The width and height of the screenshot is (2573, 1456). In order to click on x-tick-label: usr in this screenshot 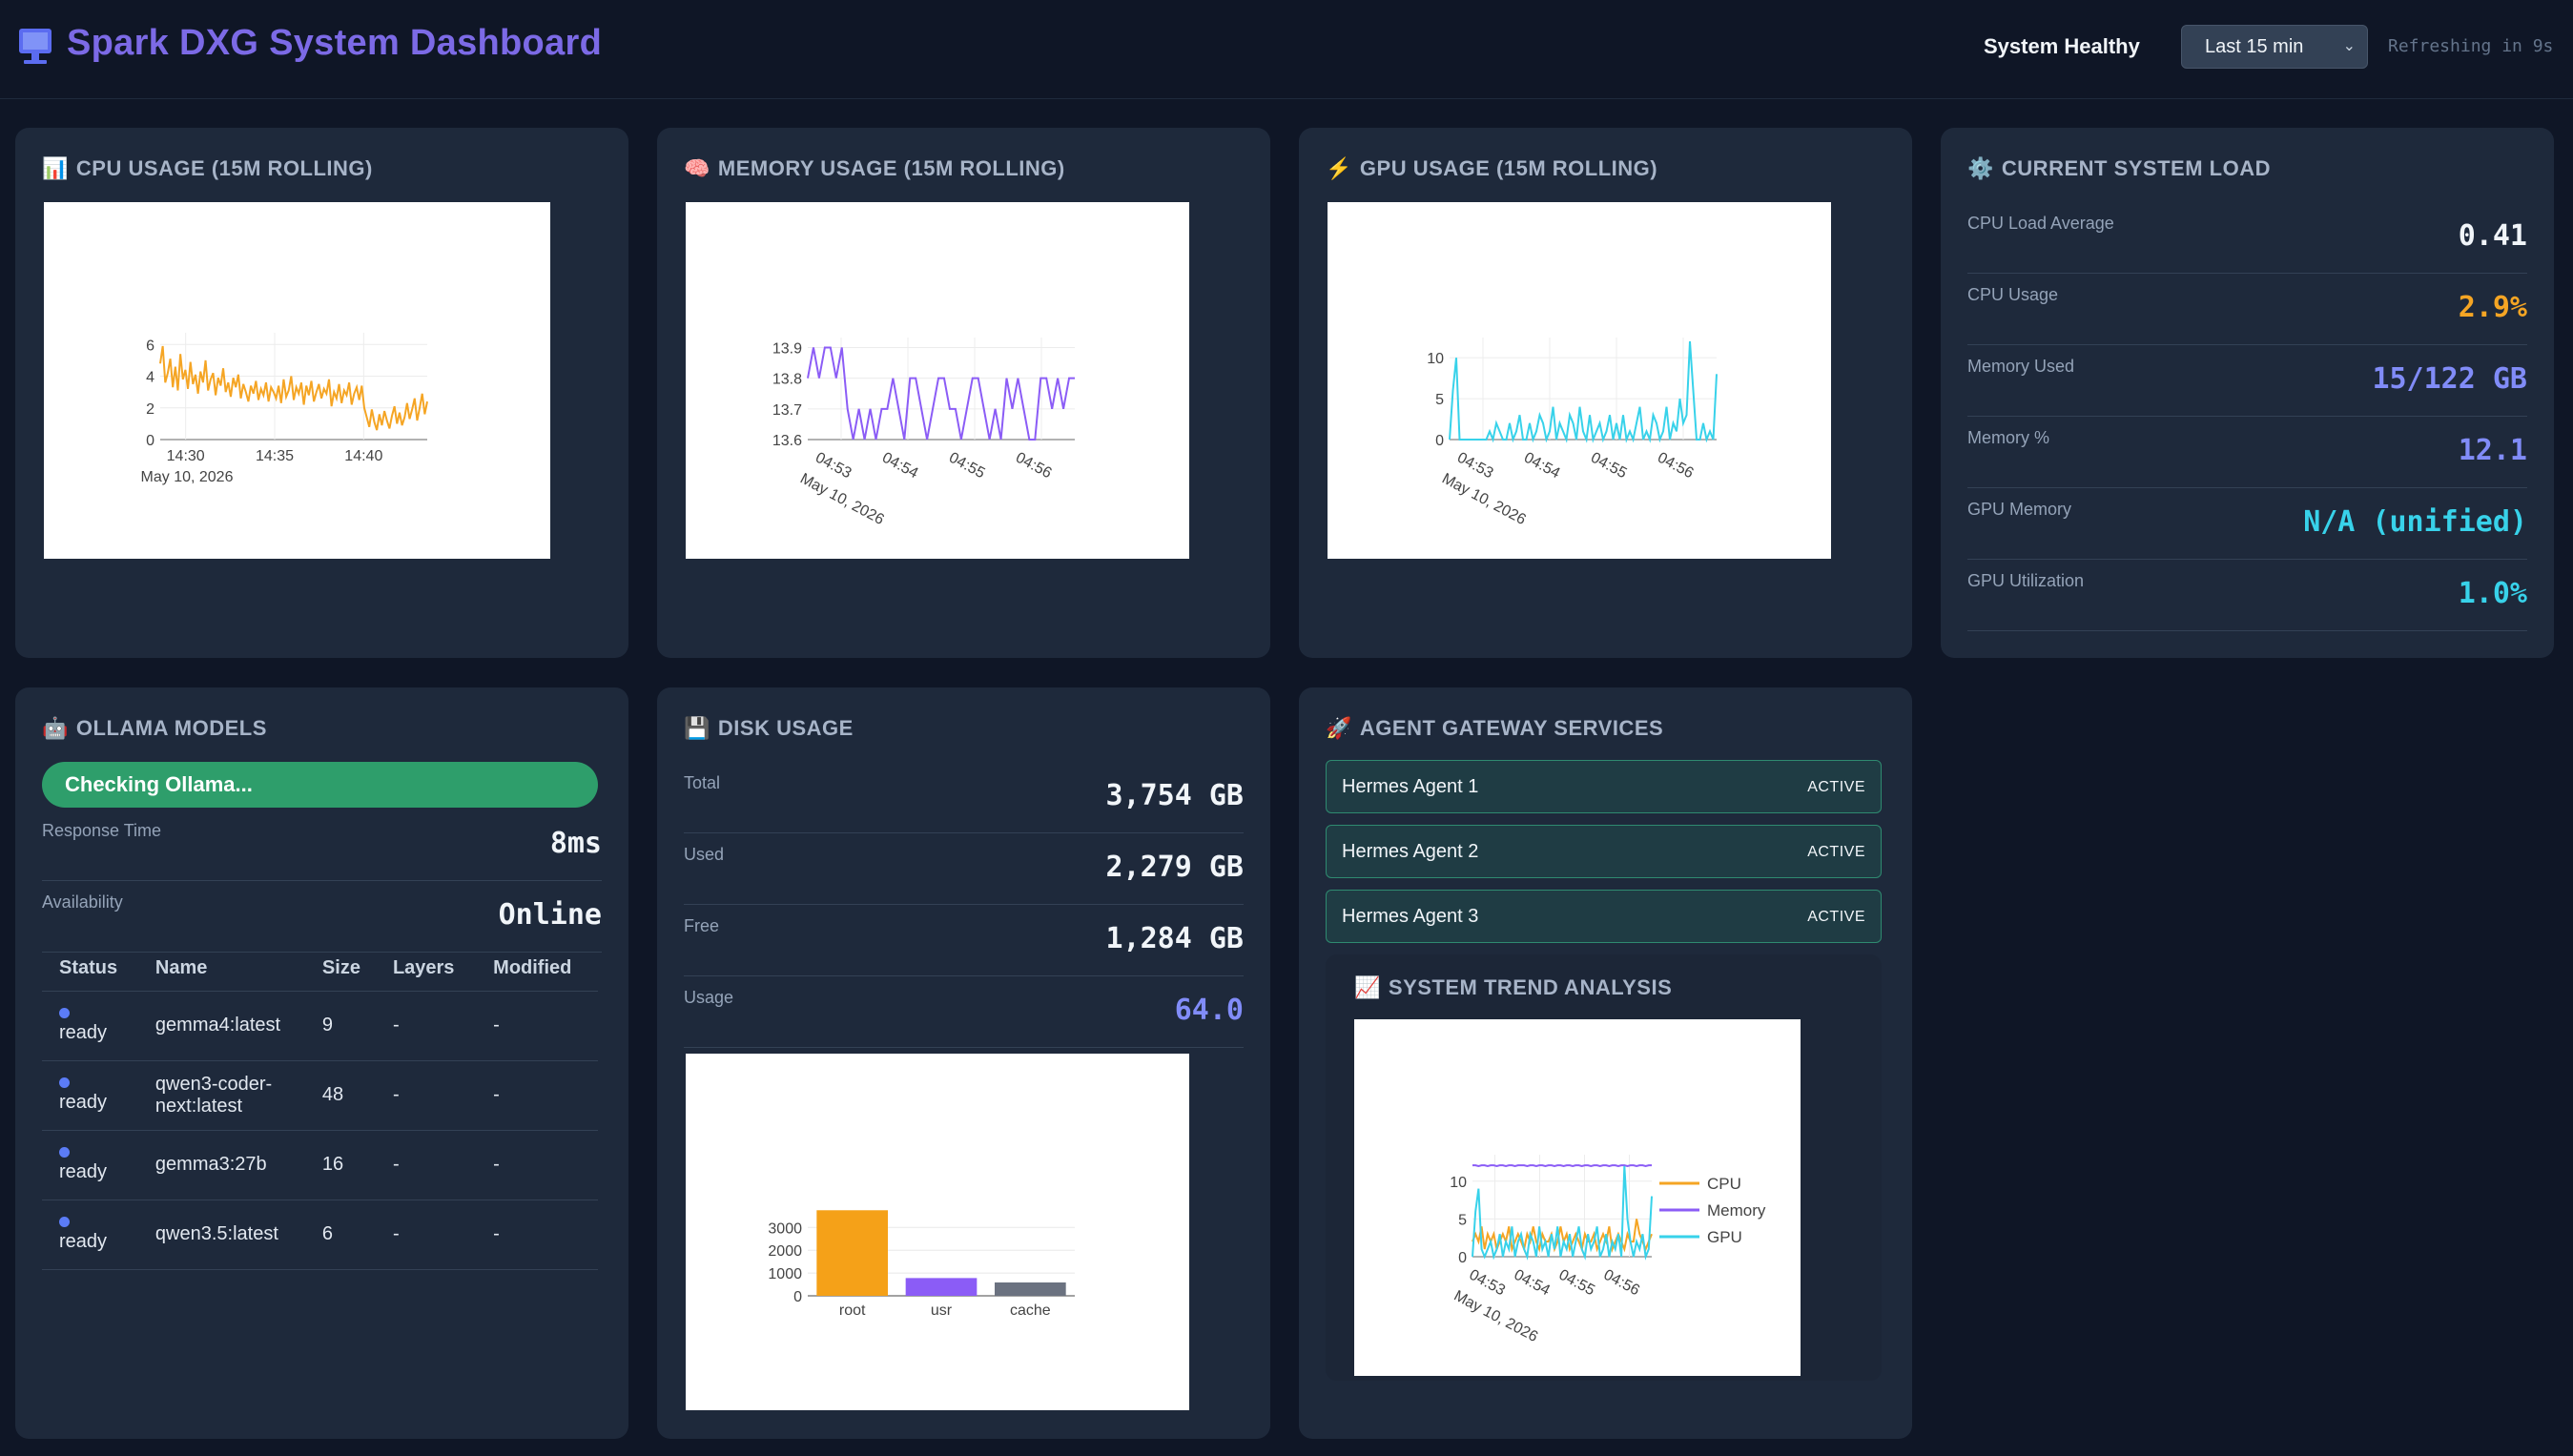, I will do `click(942, 1310)`.